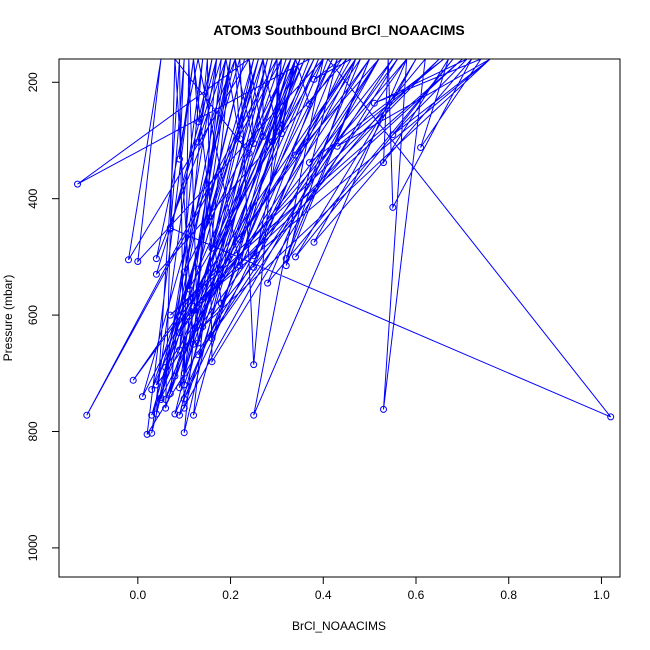 This screenshot has width=650, height=650. Describe the element at coordinates (33, 82) in the screenshot. I see `y-tick-label: 200` at that location.